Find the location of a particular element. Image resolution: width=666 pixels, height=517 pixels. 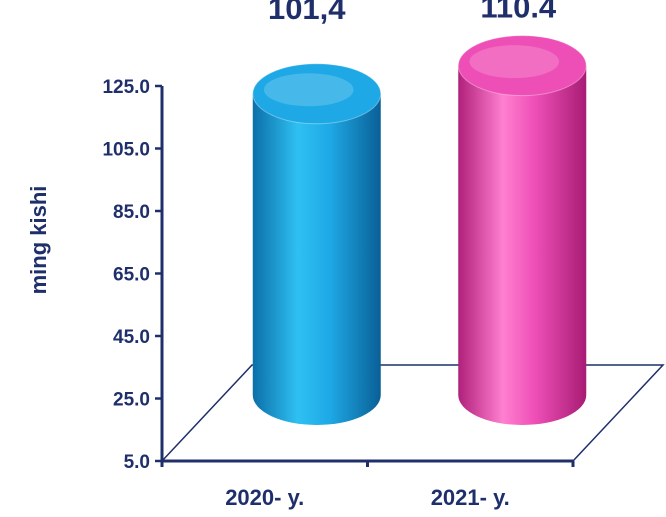

y-tick-label: 105.0 is located at coordinates (126, 150).